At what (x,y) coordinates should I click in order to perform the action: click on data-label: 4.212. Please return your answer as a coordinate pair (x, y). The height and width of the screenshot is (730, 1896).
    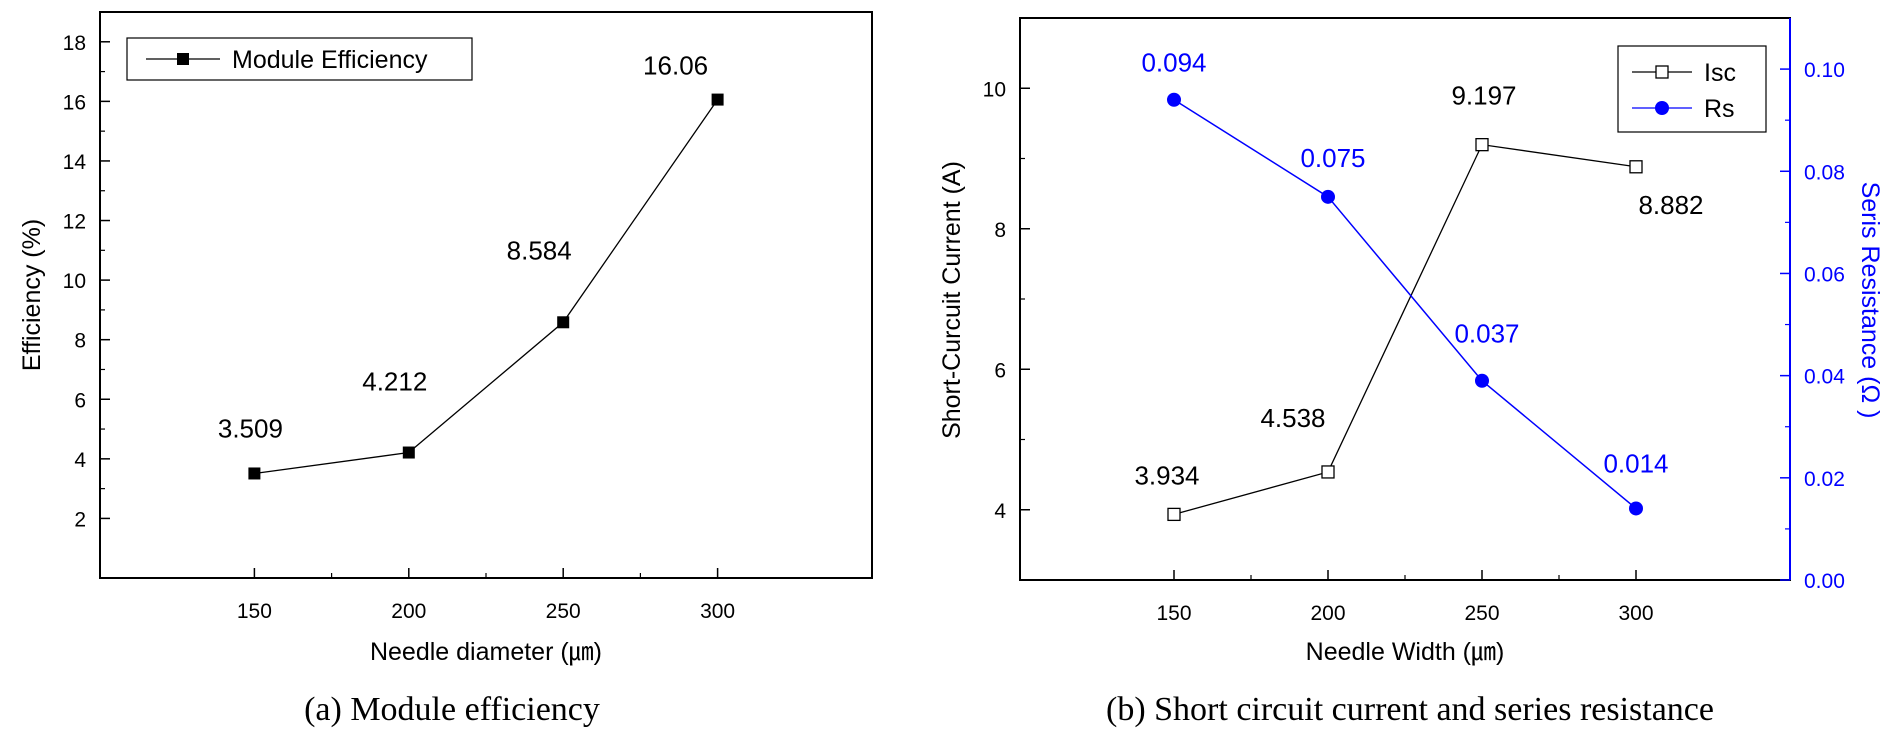
    Looking at the image, I should click on (394, 382).